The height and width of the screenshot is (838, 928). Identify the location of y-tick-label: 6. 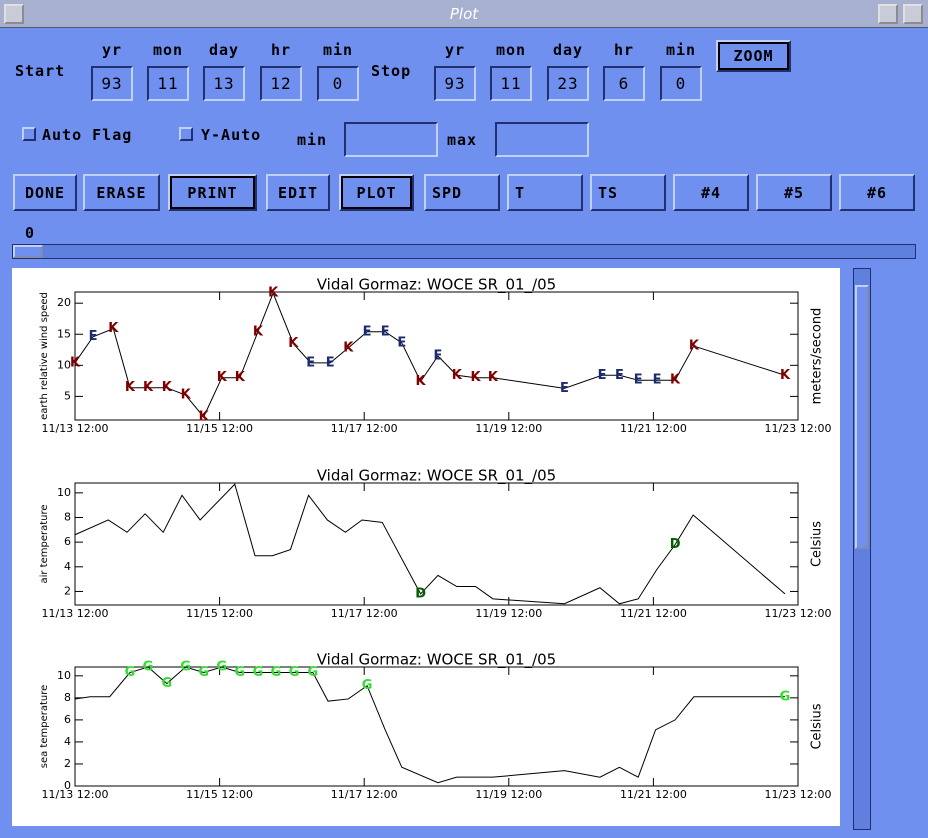
(67, 719).